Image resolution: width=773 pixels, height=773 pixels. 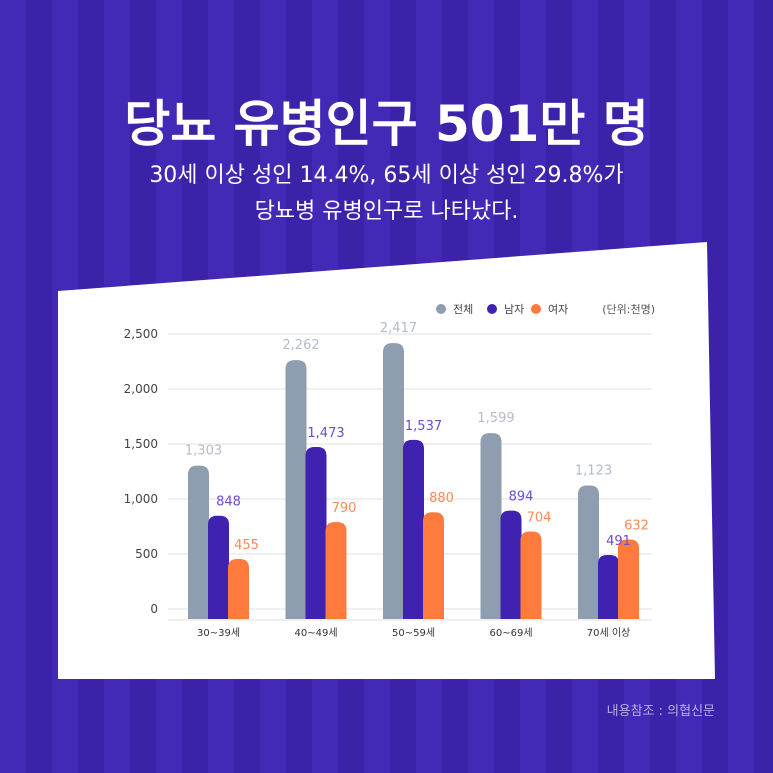 I want to click on value-label-total: 1,599, so click(x=495, y=418).